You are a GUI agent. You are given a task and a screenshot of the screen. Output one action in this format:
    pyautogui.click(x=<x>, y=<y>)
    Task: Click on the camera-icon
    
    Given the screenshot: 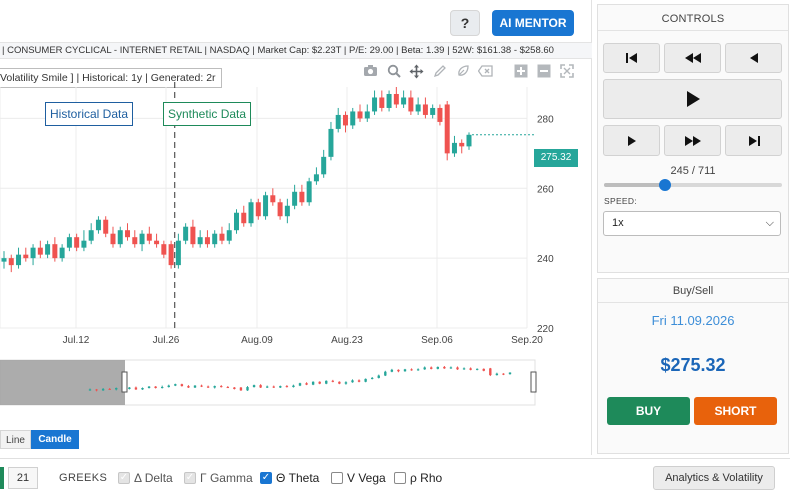 What is the action you would take?
    pyautogui.click(x=370, y=72)
    